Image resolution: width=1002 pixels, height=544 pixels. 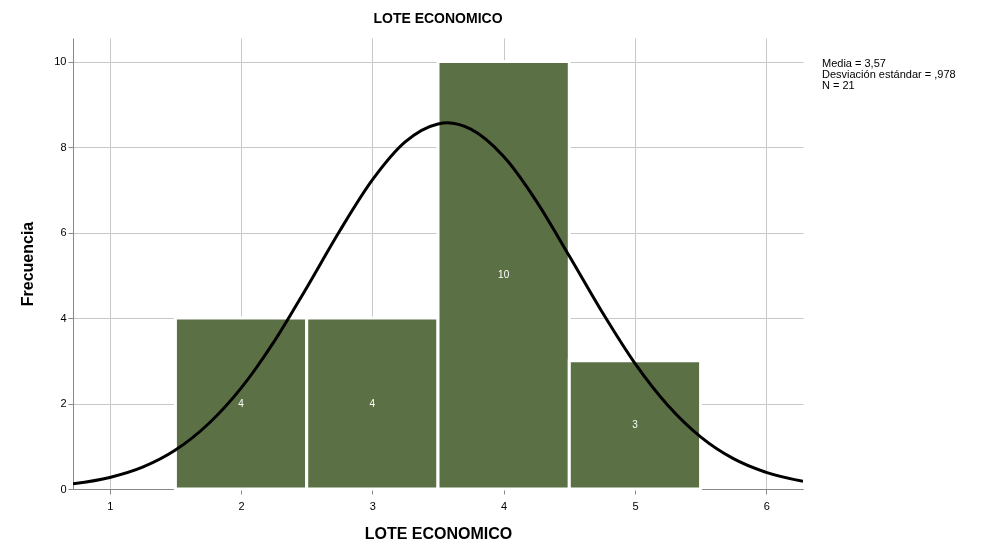 I want to click on y-tick-label: 6, so click(x=63, y=232).